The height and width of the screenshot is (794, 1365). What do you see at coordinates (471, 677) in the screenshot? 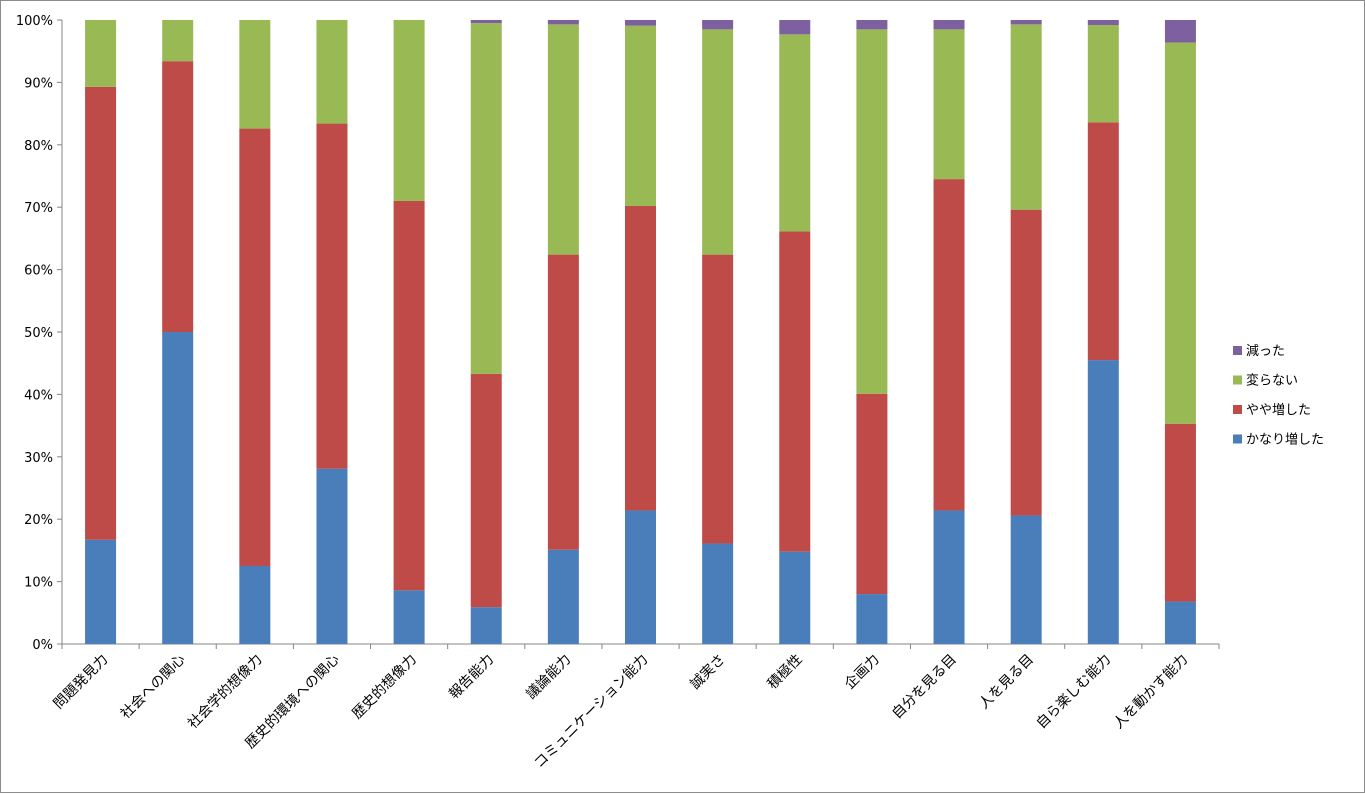
I see `x-tick-label: 報告能力` at bounding box center [471, 677].